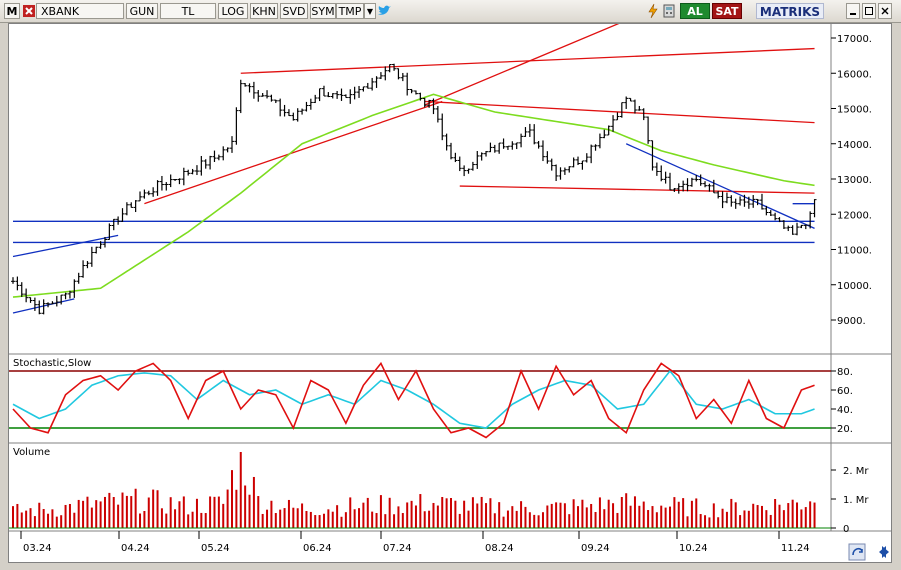  What do you see at coordinates (720, 186) in the screenshot?
I see `trend-line` at bounding box center [720, 186].